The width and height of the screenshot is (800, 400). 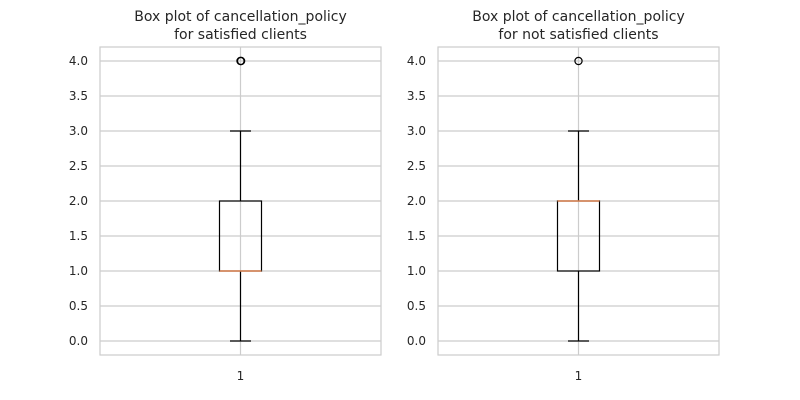 I want to click on chart-title-line: for not satisfied clients, so click(x=578, y=35).